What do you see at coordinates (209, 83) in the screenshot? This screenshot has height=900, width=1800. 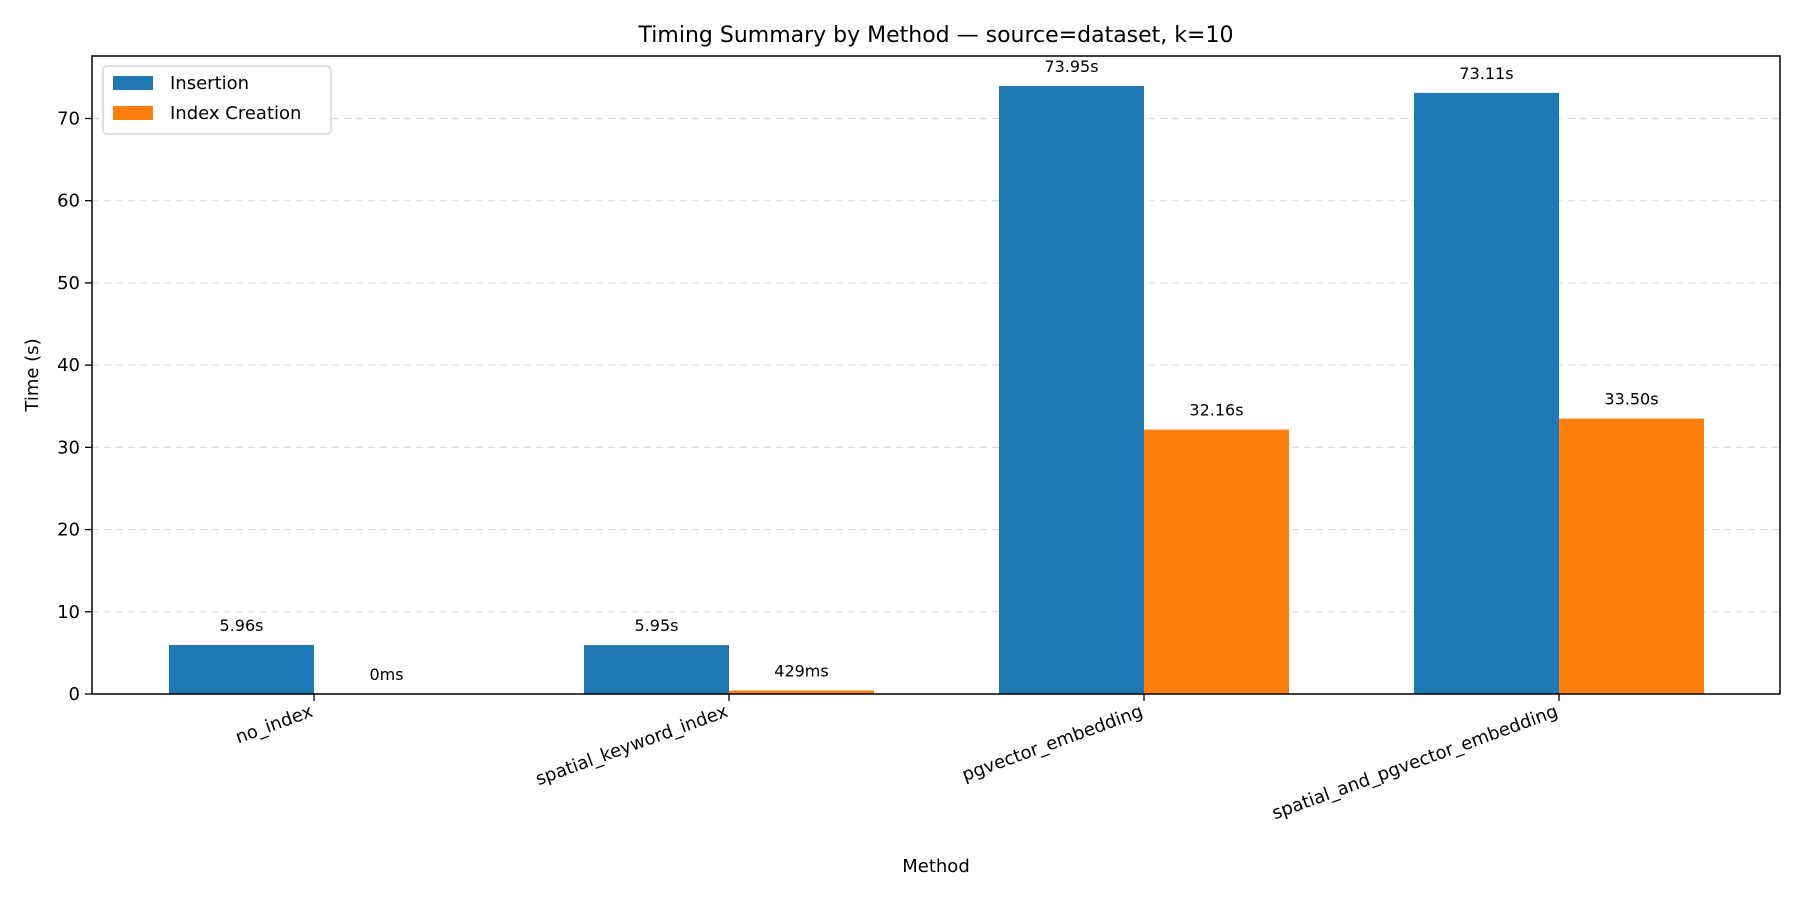 I see `legend-label: Insertion` at bounding box center [209, 83].